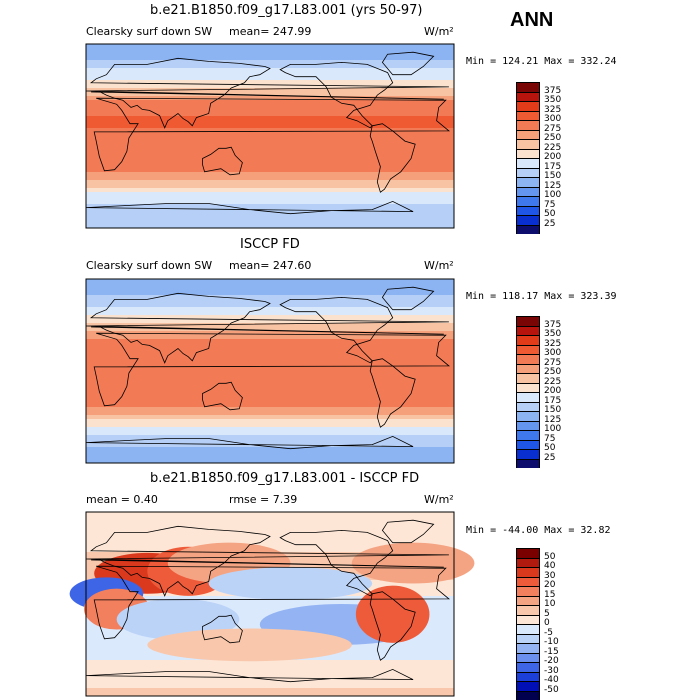  Describe the element at coordinates (551, 651) in the screenshot. I see `colorbar-tick-label: -15` at that location.